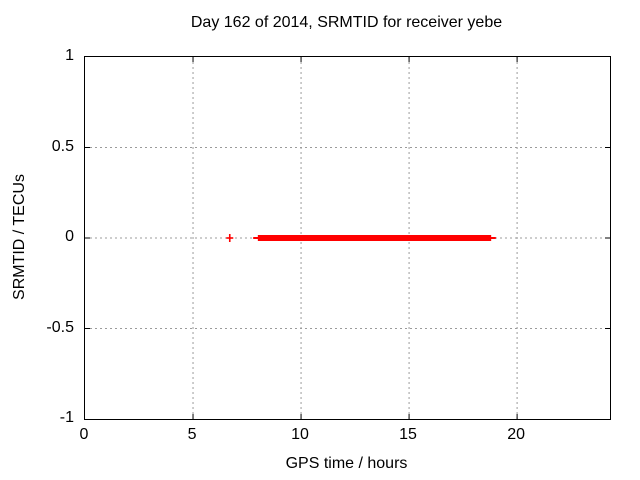  I want to click on x-tick-label: 15, so click(408, 434).